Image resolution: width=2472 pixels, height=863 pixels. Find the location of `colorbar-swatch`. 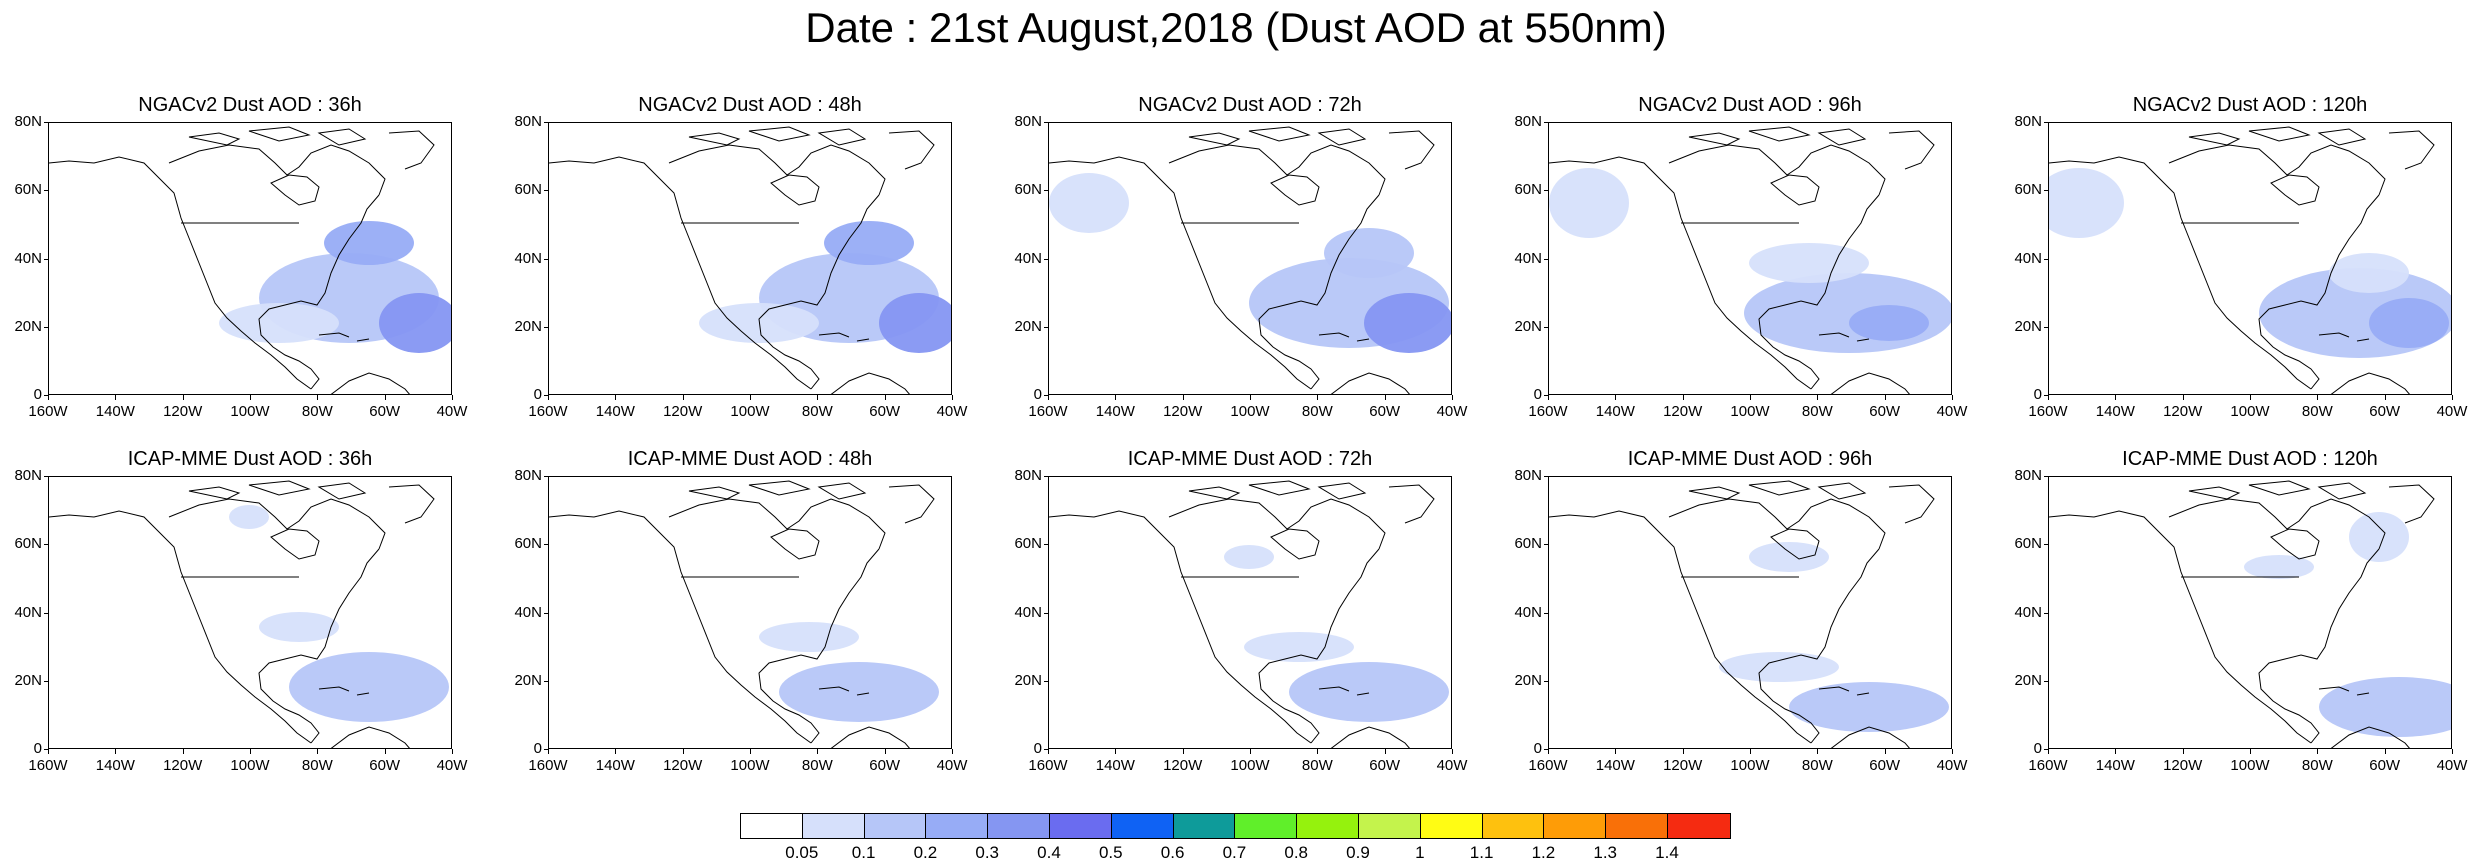

colorbar-swatch is located at coordinates (1142, 826).